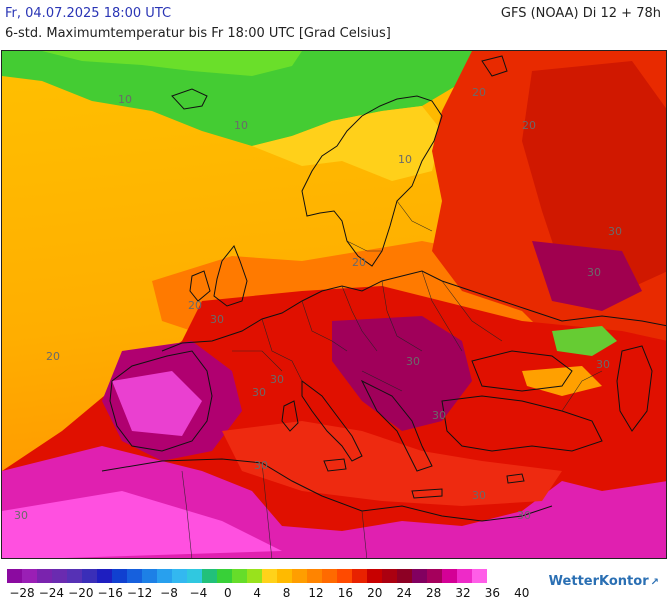  Describe the element at coordinates (88, 13) in the screenshot. I see `forecast-date: Fr, 04.07.2025 18:00 UTC` at that location.